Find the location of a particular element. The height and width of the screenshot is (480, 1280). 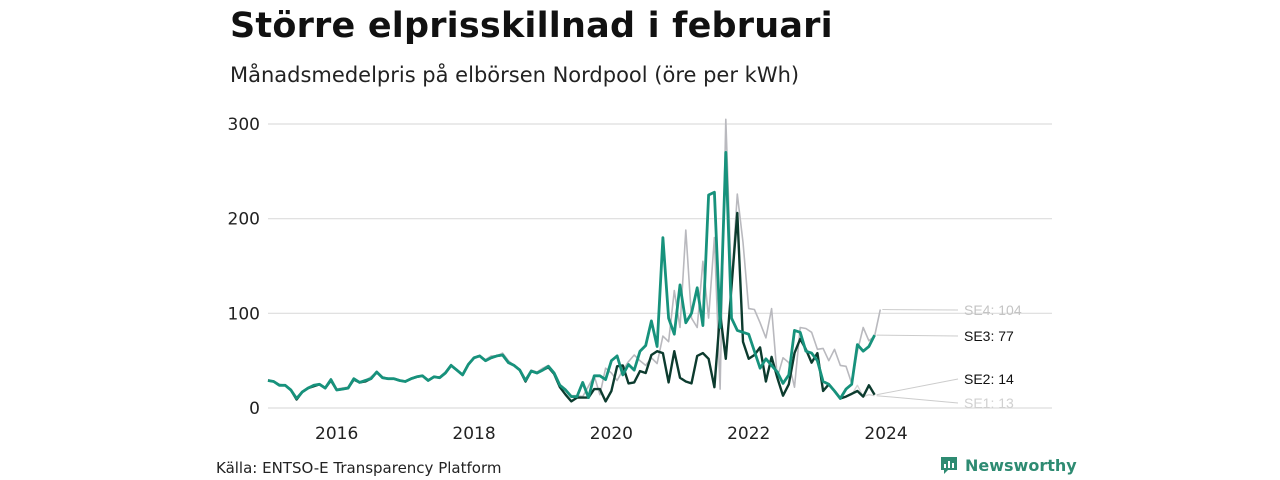

x-axis-ticks: 2016 2018 2020 2022 2024 is located at coordinates (611, 434).